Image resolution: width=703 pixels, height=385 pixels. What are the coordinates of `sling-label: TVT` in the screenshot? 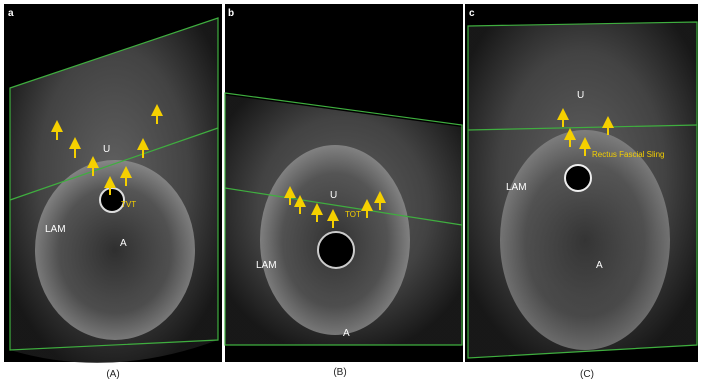 It's located at (128, 204).